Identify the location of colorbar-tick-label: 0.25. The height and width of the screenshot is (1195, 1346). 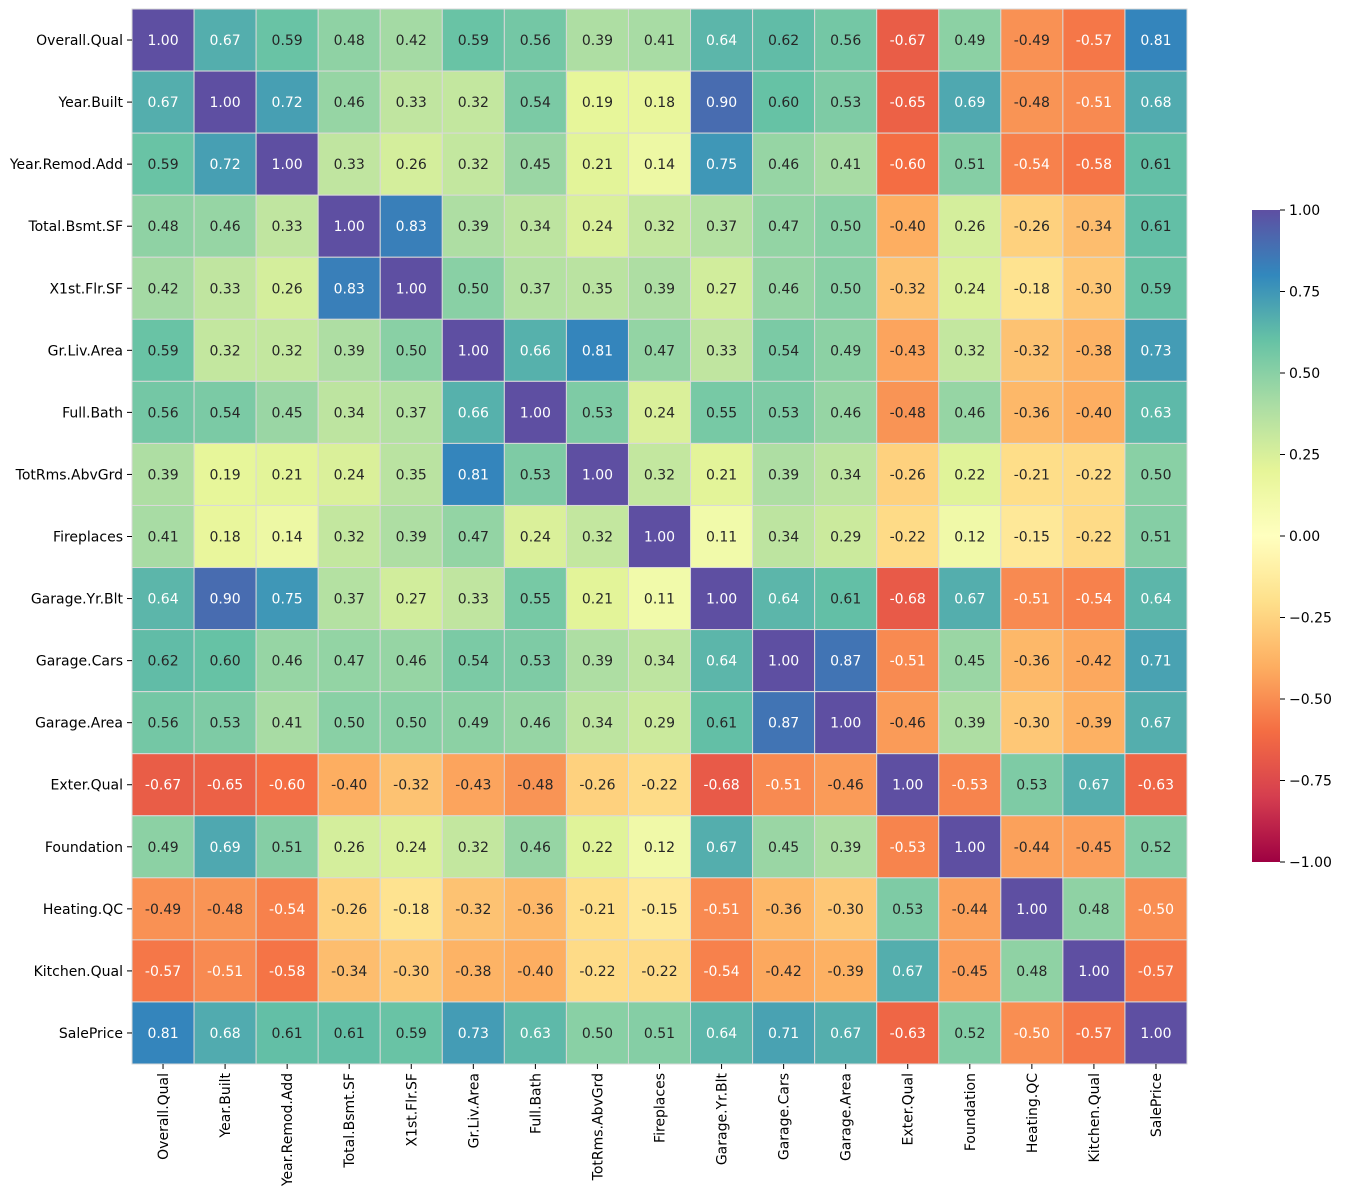
(1304, 456).